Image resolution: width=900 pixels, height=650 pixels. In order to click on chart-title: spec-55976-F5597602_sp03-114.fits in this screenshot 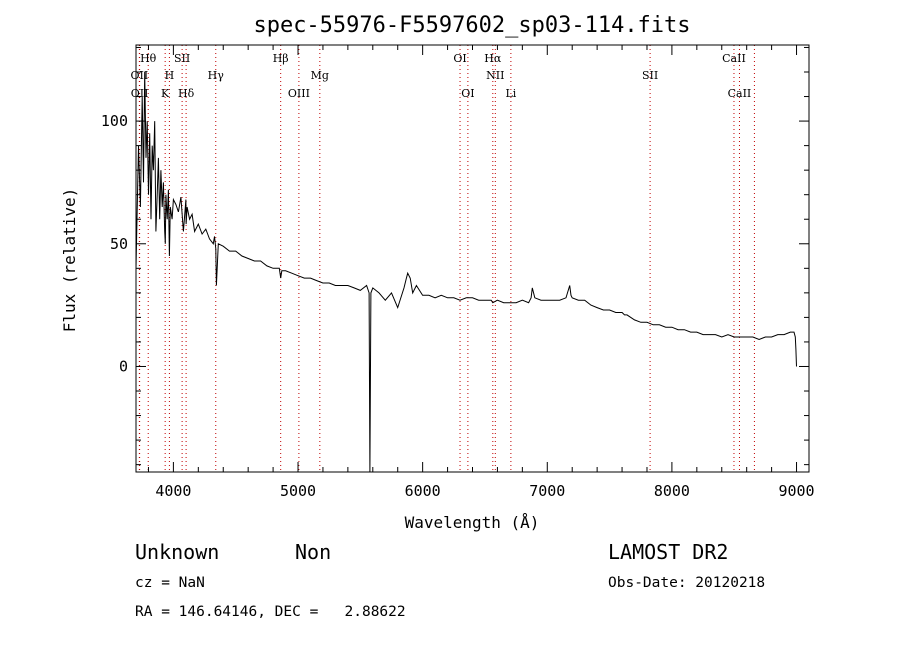, I will do `click(471, 25)`.